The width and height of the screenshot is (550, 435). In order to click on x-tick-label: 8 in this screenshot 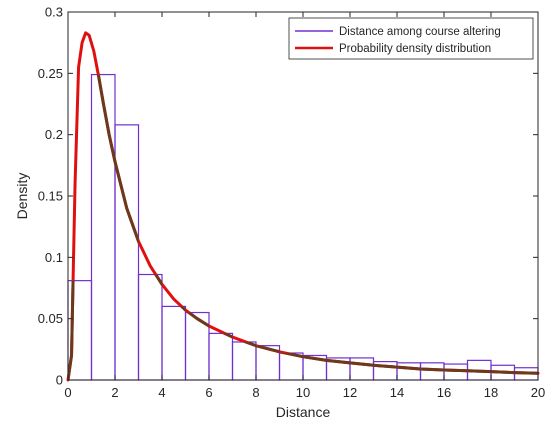, I will do `click(255, 392)`.